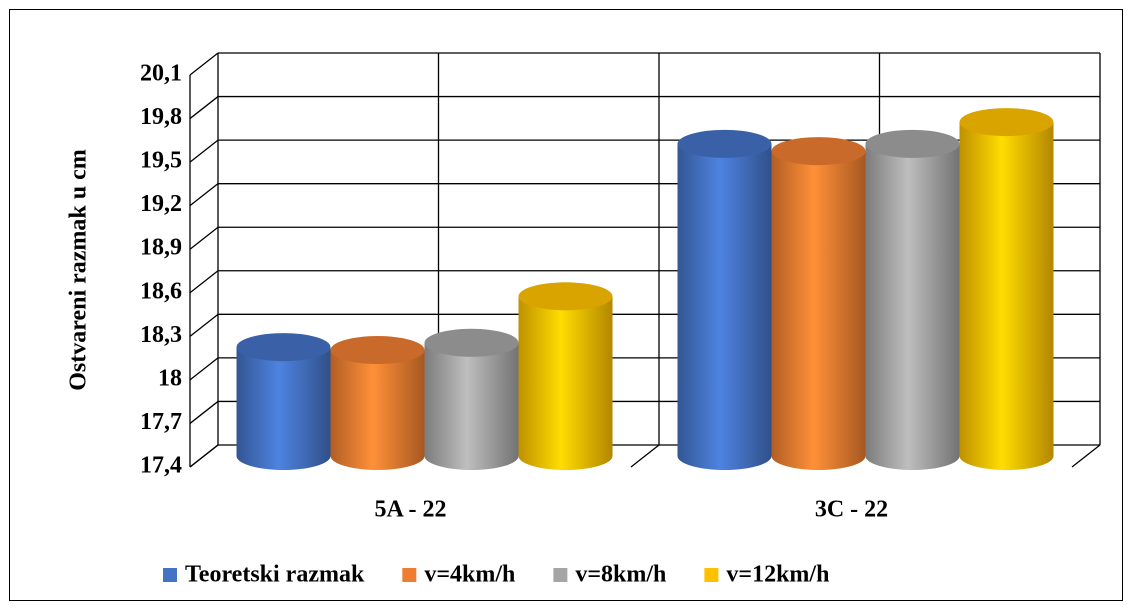 This screenshot has height=610, width=1132. Describe the element at coordinates (170, 378) in the screenshot. I see `y-tick-label: 18` at that location.